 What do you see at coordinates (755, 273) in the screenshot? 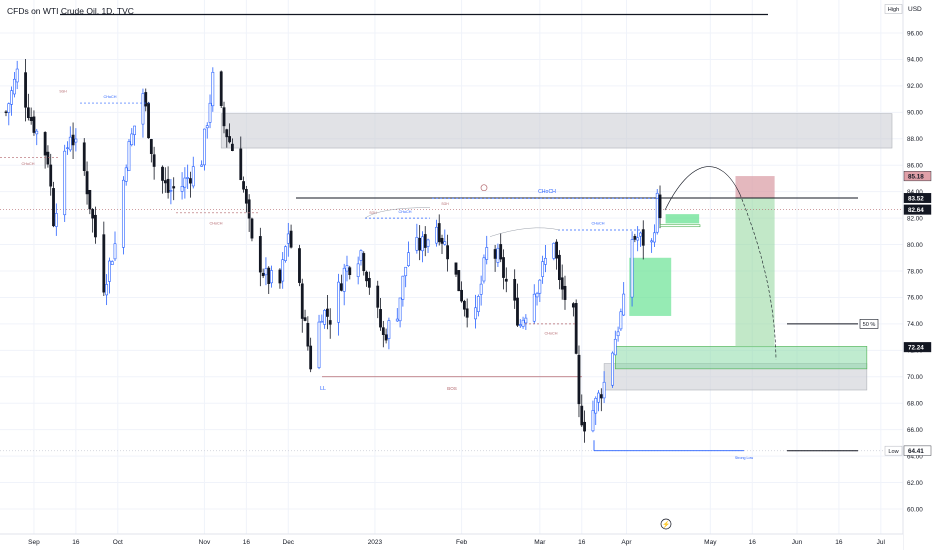
I see `zone-short-target` at bounding box center [755, 273].